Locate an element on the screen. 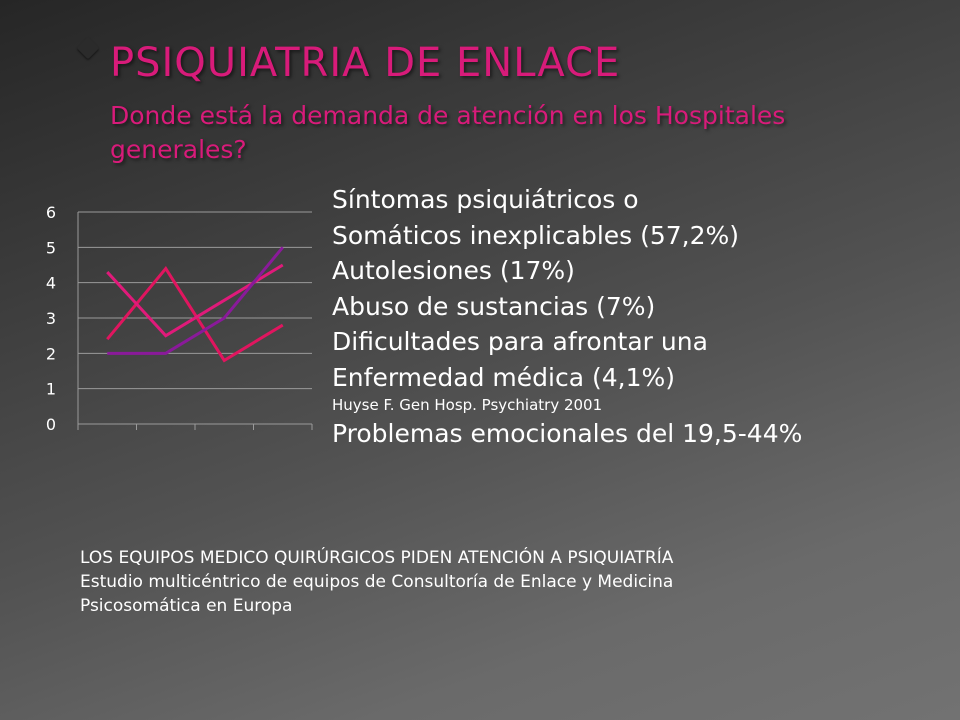 This screenshot has height=720, width=960. chart-axes: 0 1 2 3 4 5 6 is located at coordinates (179, 318).